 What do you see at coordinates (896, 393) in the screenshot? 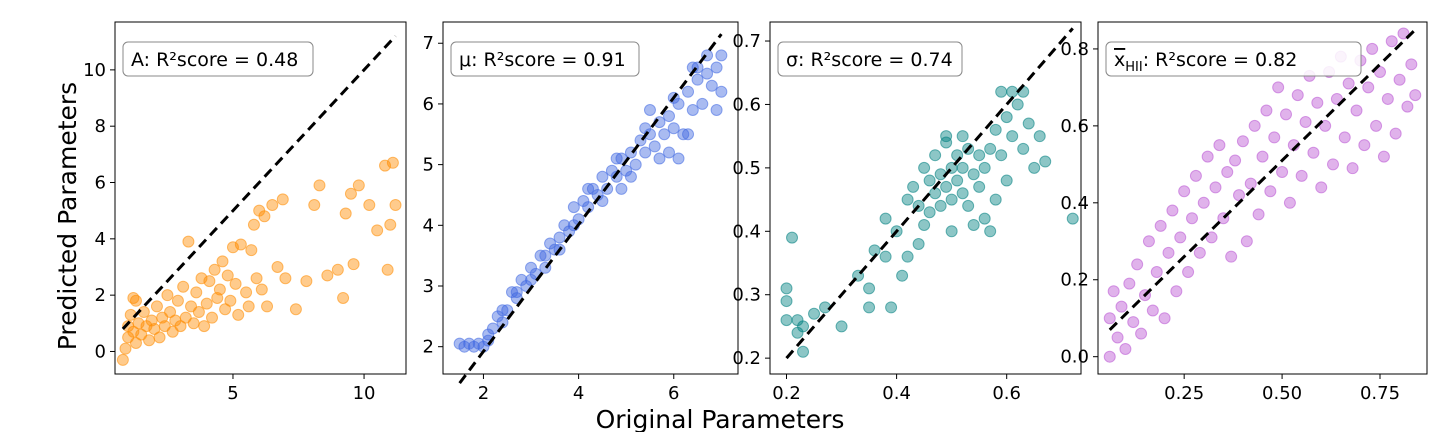
I see `x-tick-label: 0.4` at bounding box center [896, 393].